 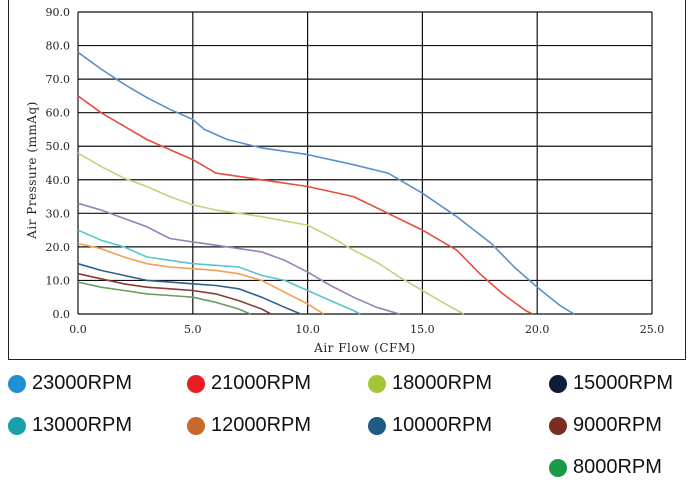 What do you see at coordinates (58, 163) in the screenshot?
I see `y-tick-labels: 0.0 10.0 20.0 30.0 40.0 50.0 60.0 70.0 80.0 90.0` at bounding box center [58, 163].